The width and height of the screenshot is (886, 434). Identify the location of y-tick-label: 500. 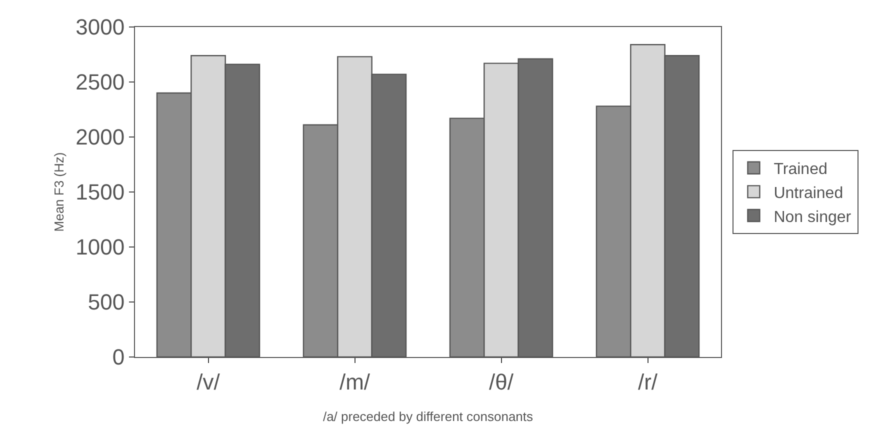
(106, 302).